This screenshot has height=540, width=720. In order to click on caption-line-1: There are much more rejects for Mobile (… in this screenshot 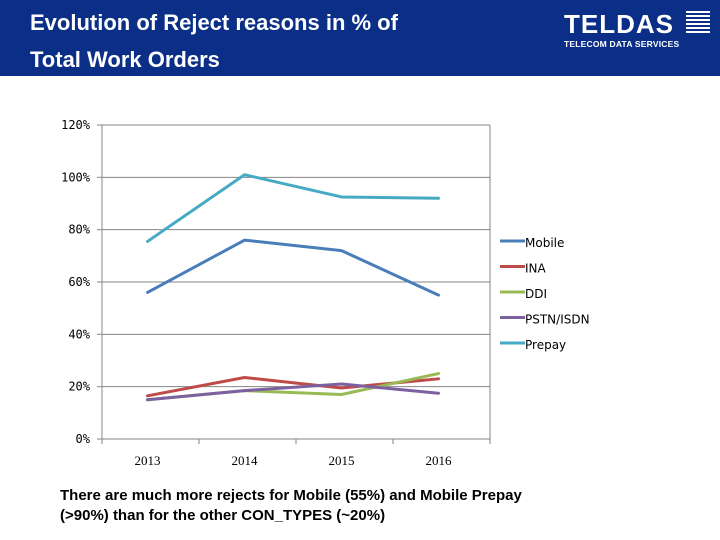, I will do `click(291, 495)`.